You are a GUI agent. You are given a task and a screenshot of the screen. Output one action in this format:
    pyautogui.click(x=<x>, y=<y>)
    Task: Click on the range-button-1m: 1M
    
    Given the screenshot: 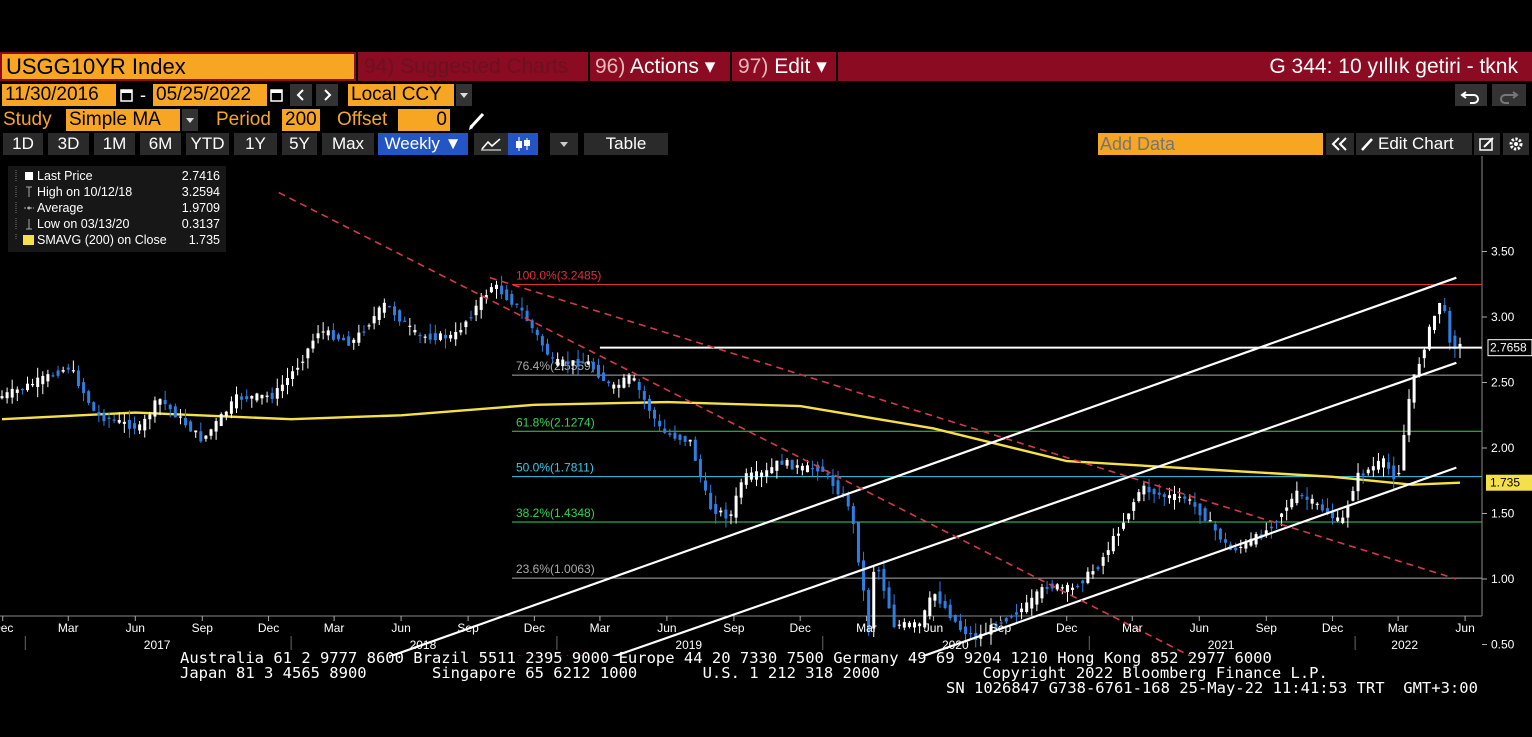 What is the action you would take?
    pyautogui.click(x=114, y=144)
    